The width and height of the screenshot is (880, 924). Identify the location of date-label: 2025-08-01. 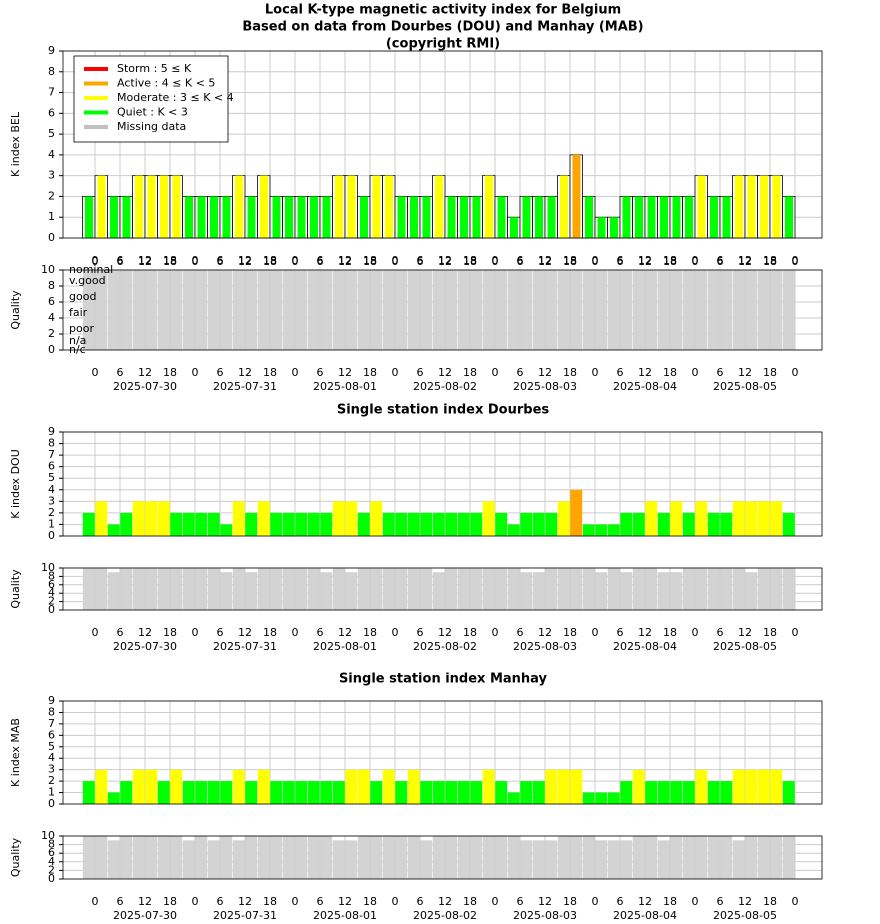
(345, 646).